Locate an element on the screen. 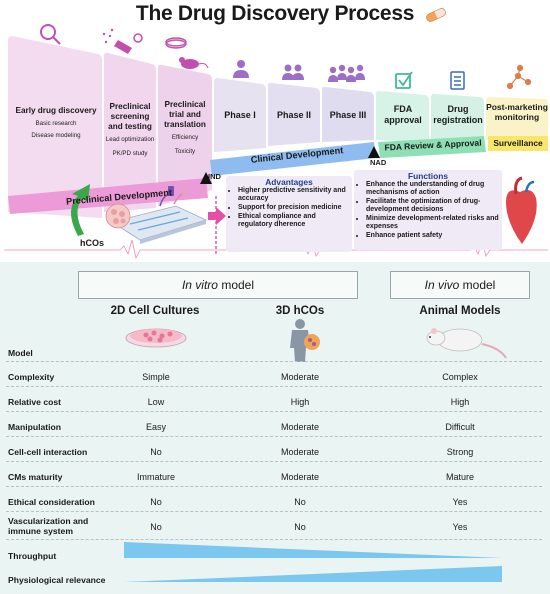 This screenshot has width=550, height=594. crowd-icon is located at coordinates (346, 73).